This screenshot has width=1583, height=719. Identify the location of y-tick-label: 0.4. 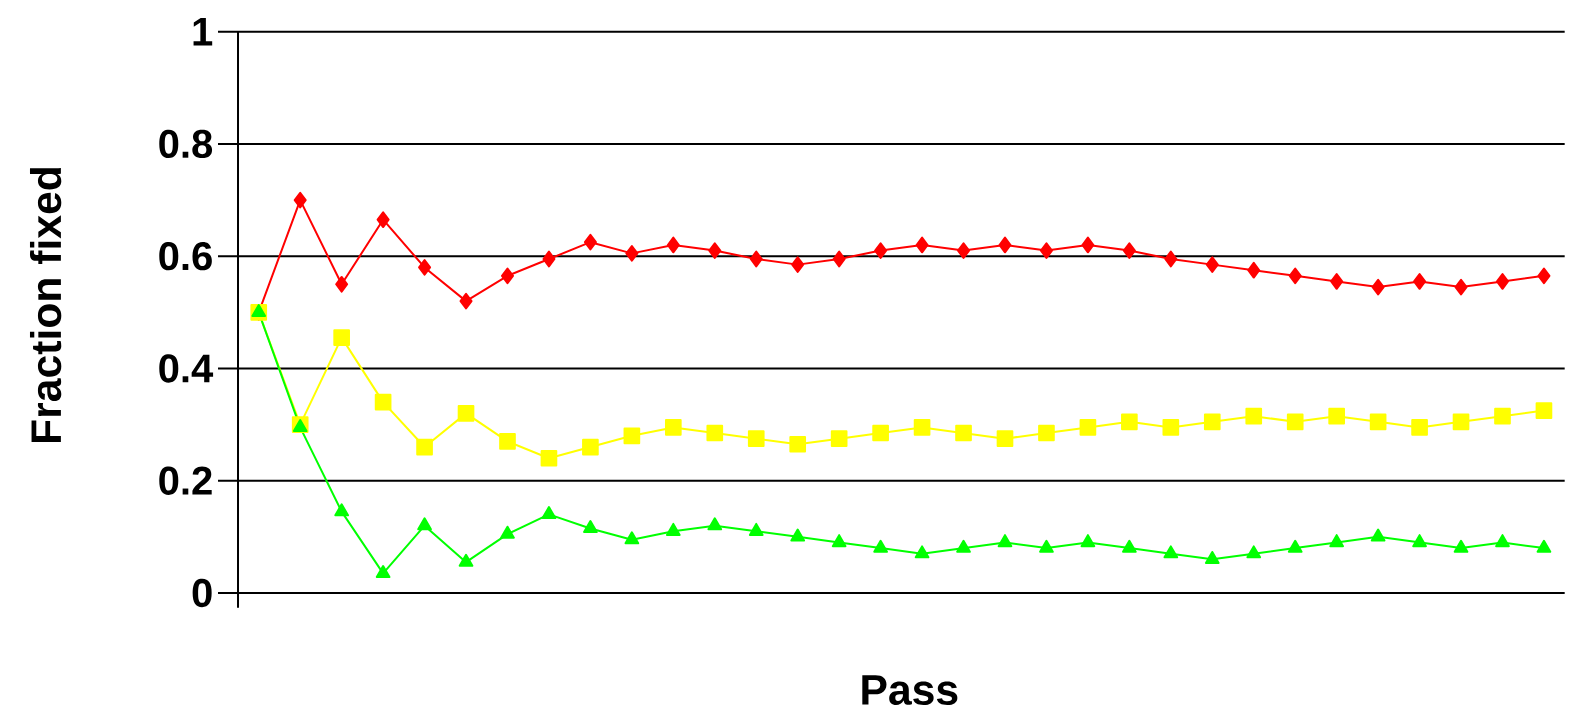
(186, 368).